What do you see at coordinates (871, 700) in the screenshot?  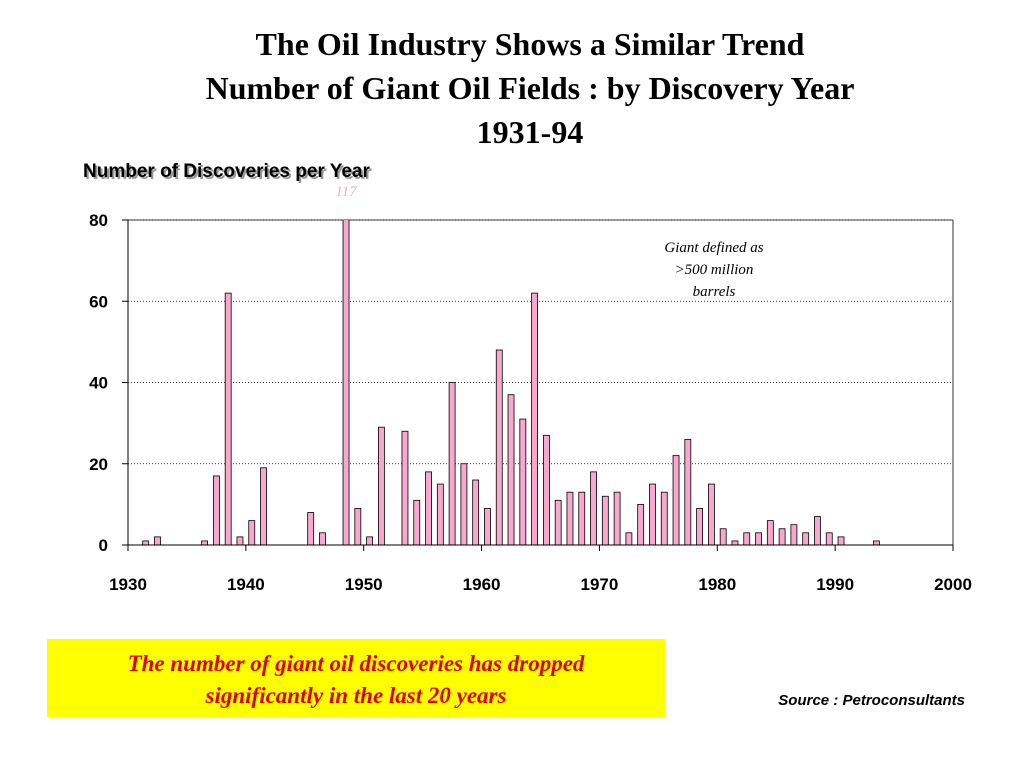 I see `source: Source : Petroconsultants` at bounding box center [871, 700].